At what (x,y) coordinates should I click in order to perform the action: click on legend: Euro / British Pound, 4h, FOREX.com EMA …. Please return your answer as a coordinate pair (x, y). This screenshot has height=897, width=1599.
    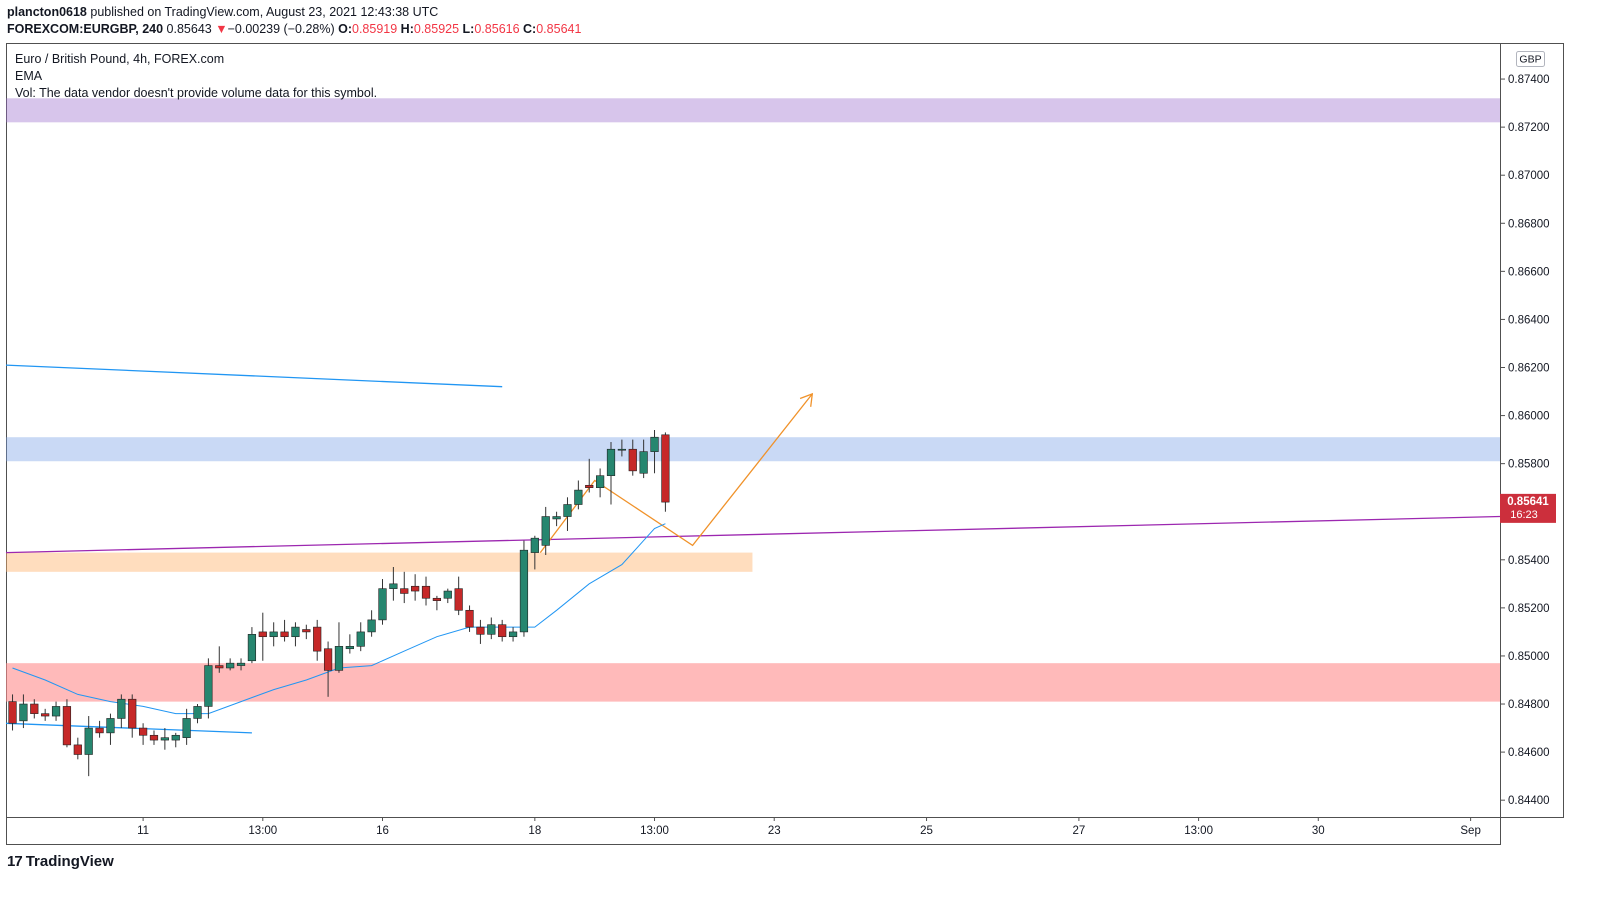
    Looking at the image, I should click on (196, 76).